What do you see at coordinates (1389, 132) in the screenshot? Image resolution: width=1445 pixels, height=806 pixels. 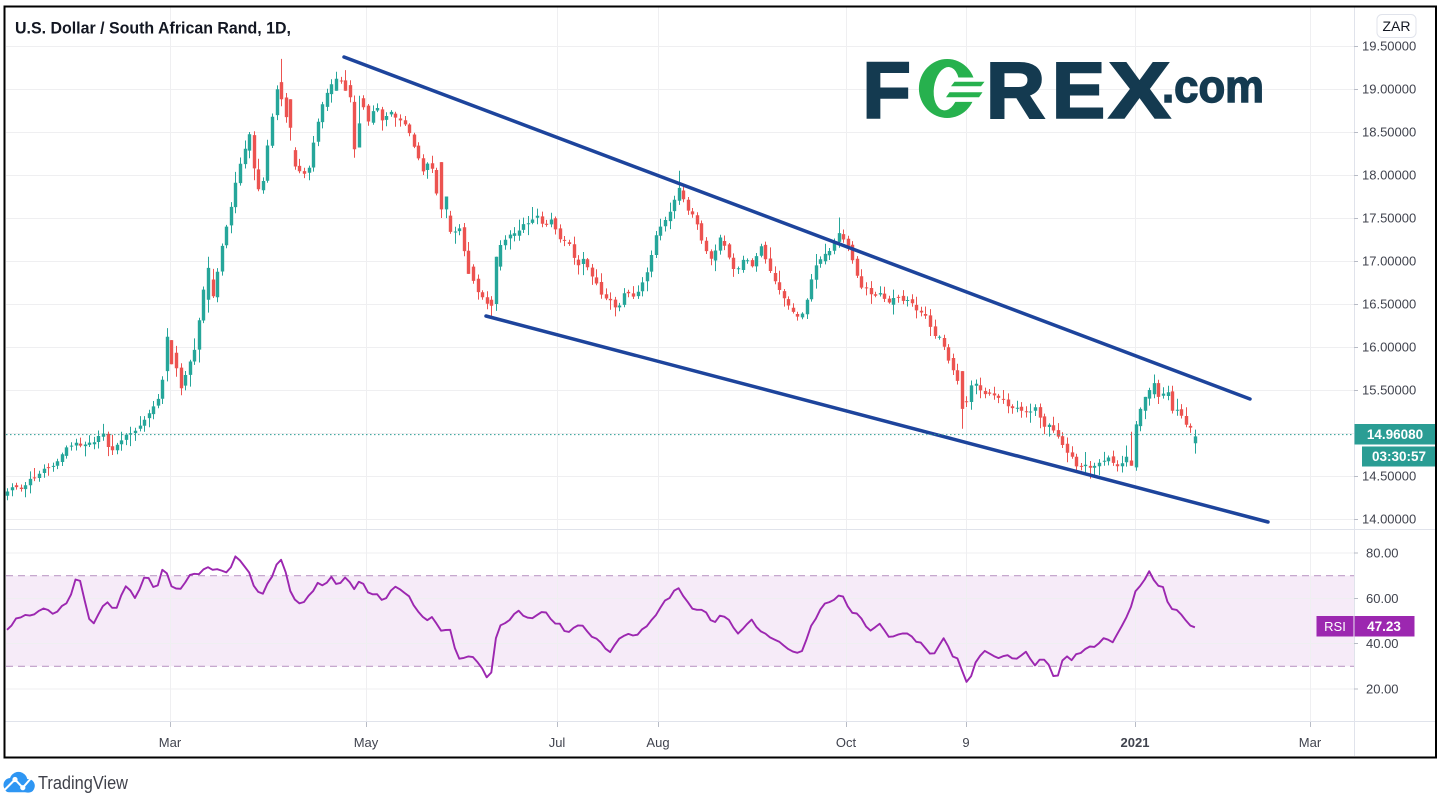 I see `svg-text: 18.50000` at bounding box center [1389, 132].